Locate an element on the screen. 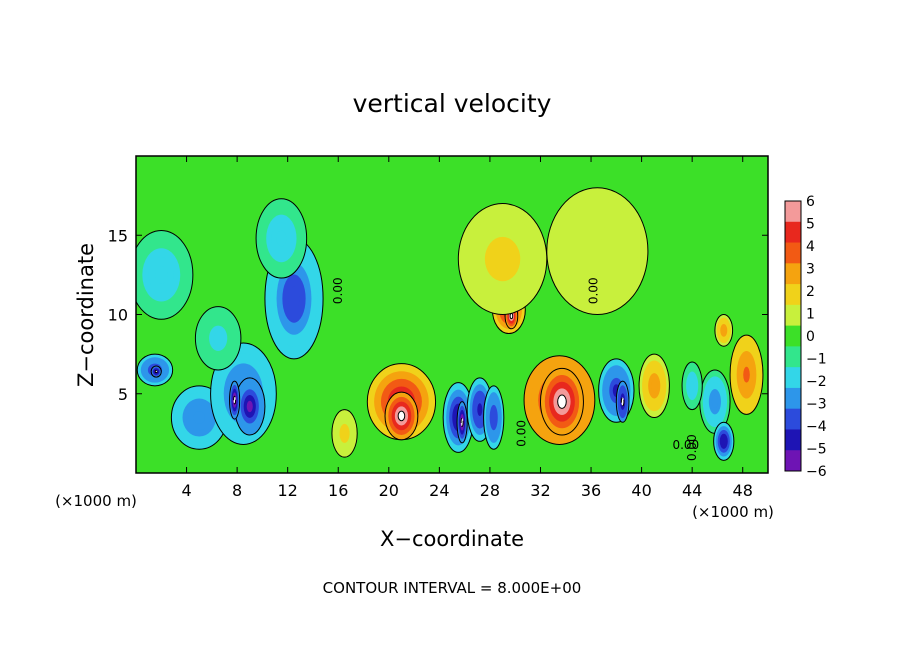 This screenshot has height=654, width=904. colorbar-label: −1 is located at coordinates (816, 360).